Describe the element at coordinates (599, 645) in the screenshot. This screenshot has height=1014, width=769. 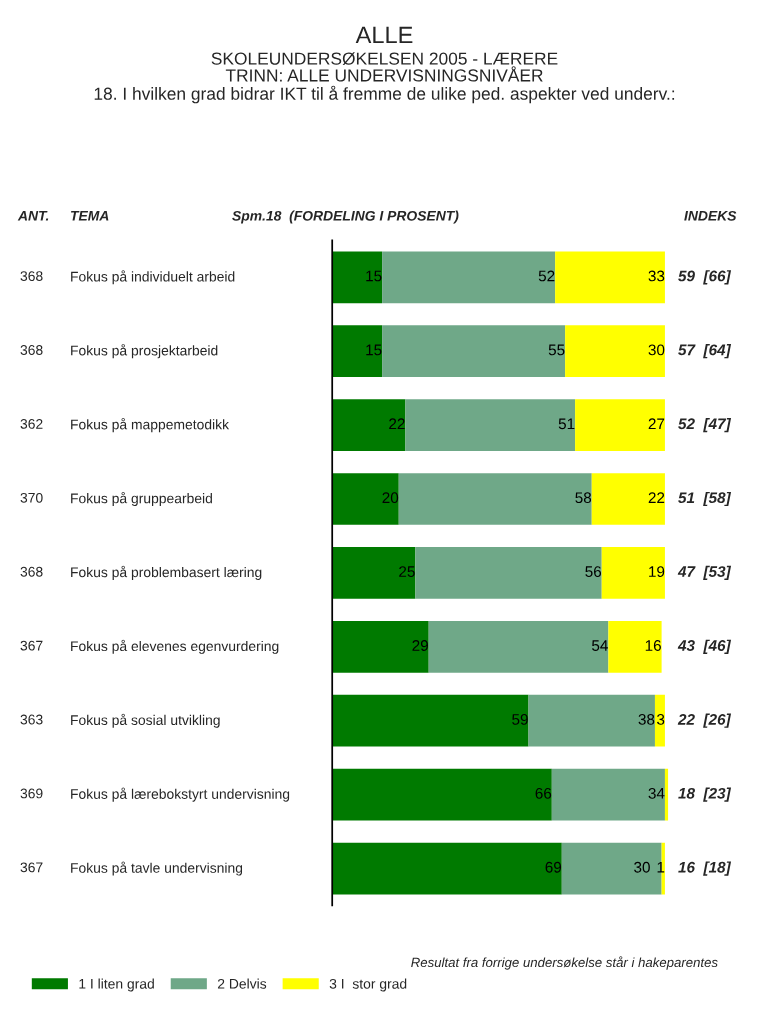
I see `data-label: 54` at that location.